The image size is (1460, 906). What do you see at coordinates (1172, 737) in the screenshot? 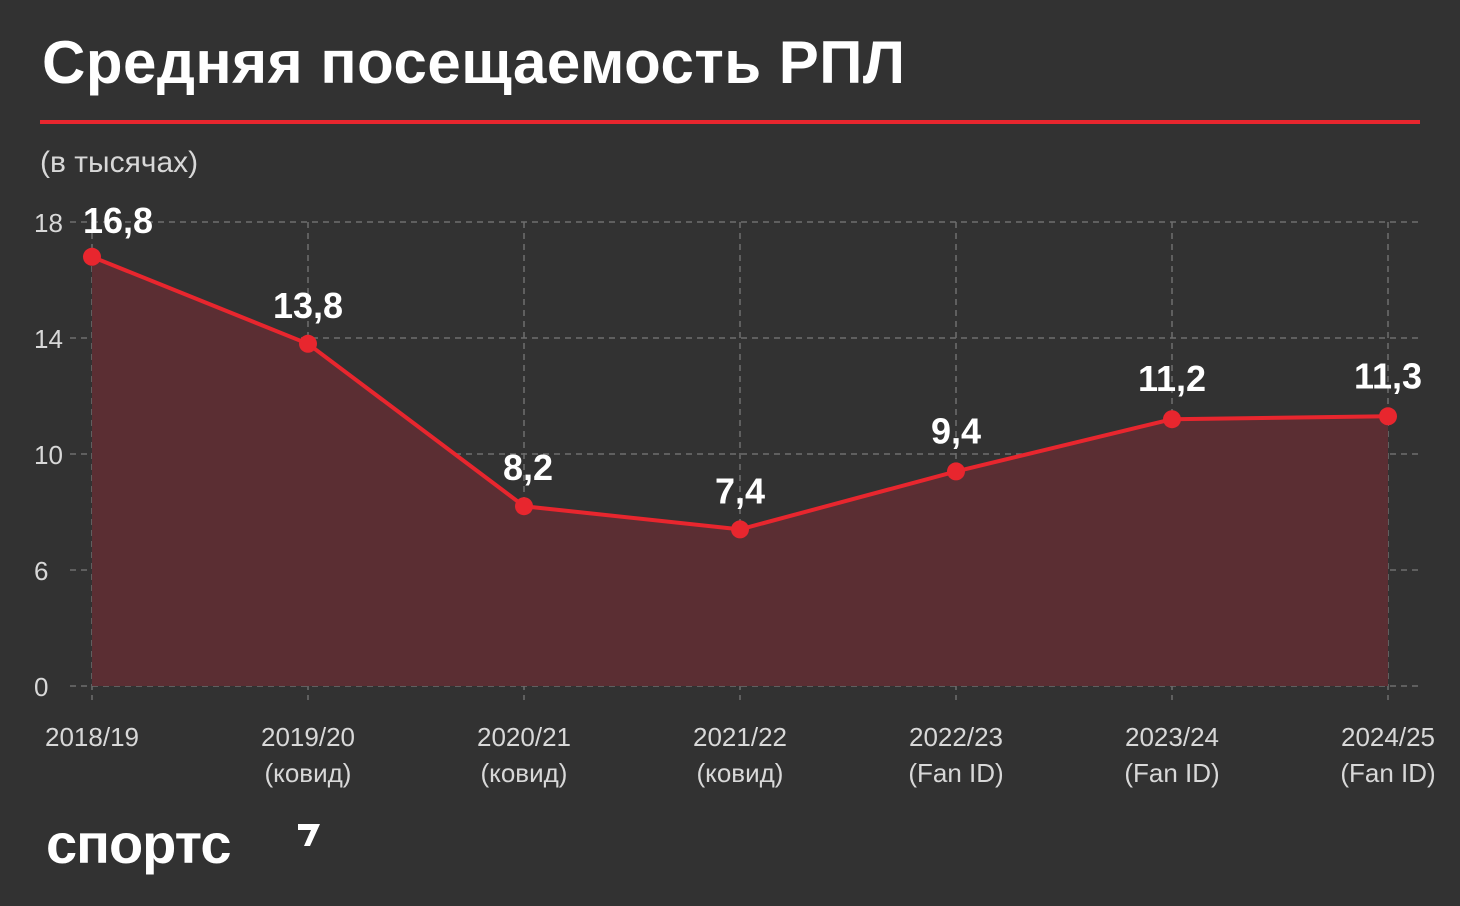
I see `x-tick-label: 2023/24` at bounding box center [1172, 737].